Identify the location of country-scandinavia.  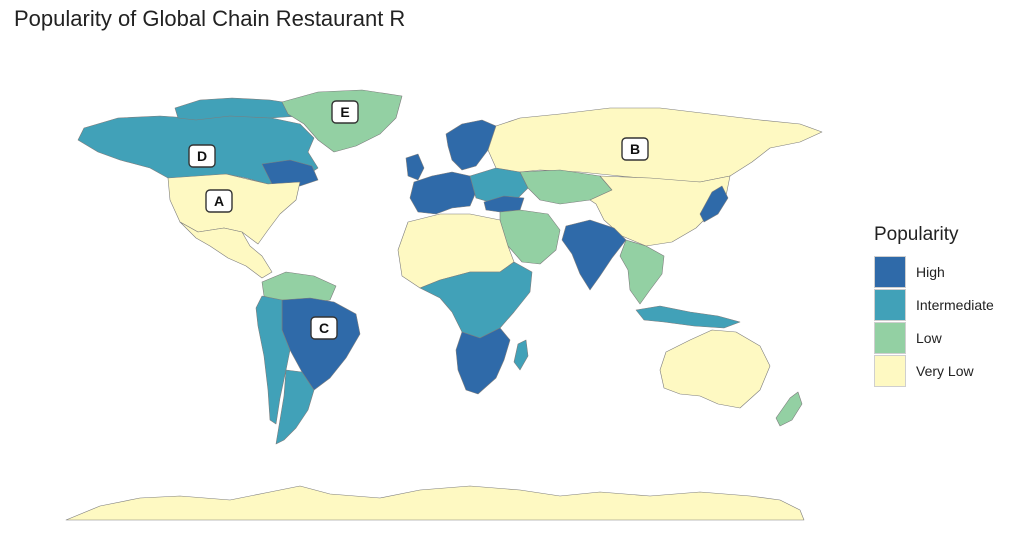
(471, 145).